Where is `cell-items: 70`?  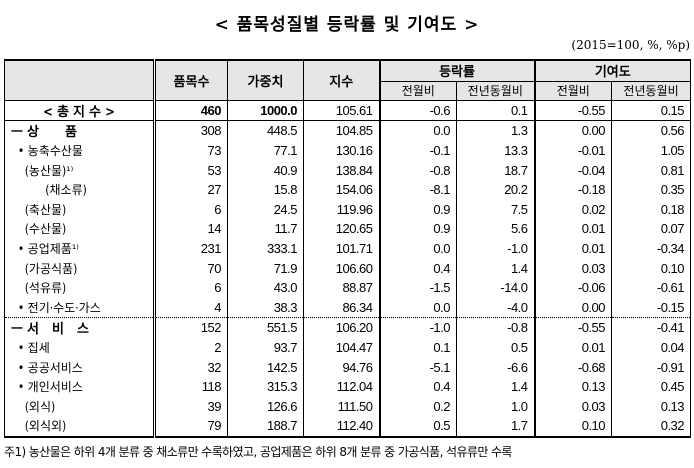 cell-items: 70 is located at coordinates (191, 268).